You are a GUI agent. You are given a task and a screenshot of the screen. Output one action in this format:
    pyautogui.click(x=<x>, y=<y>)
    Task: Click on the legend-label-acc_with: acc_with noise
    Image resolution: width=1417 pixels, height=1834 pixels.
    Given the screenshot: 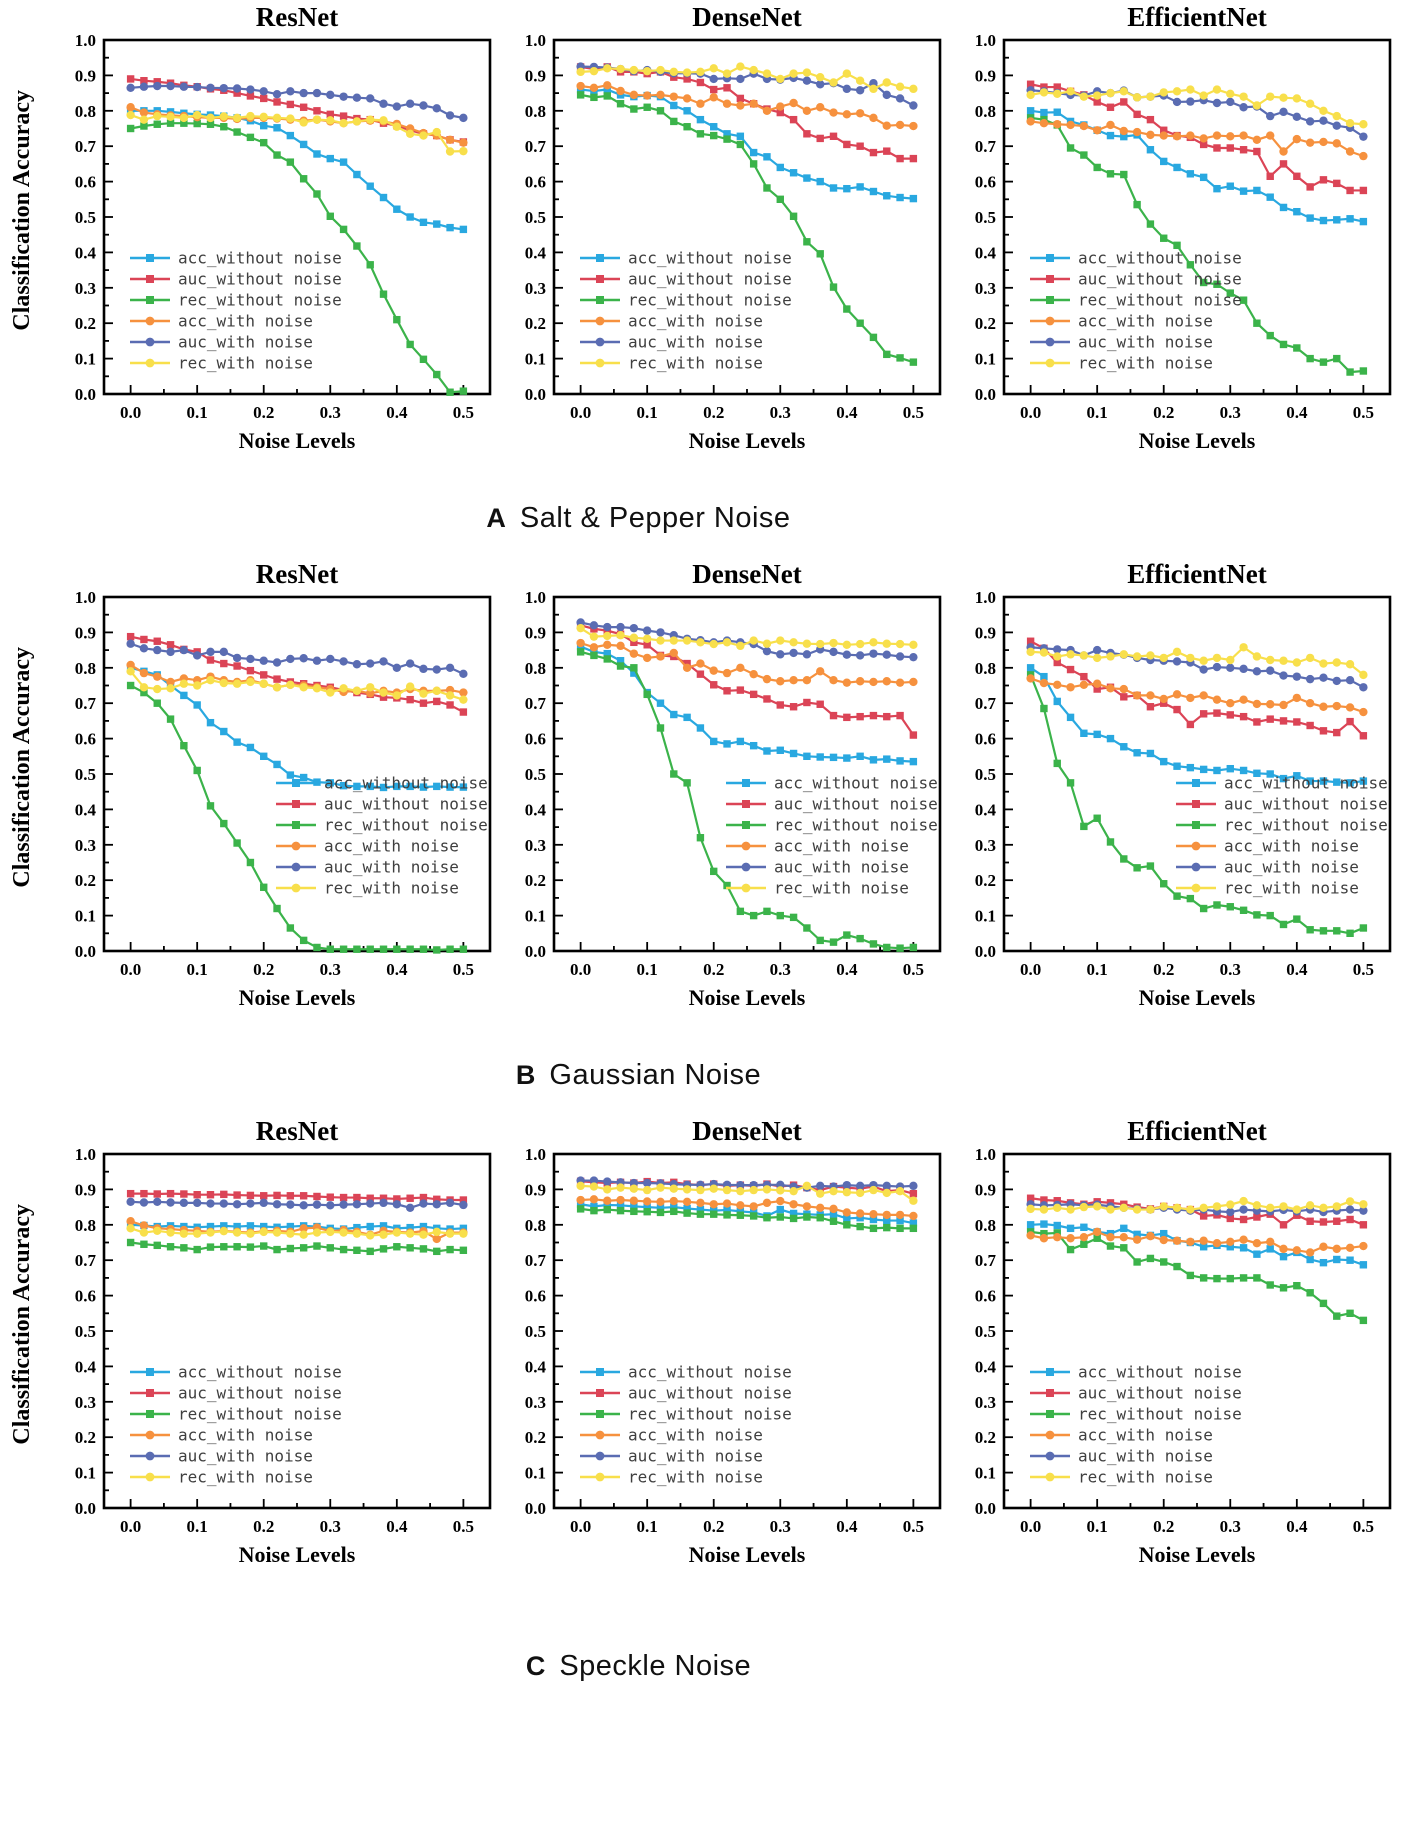 What is the action you would take?
    pyautogui.click(x=1291, y=846)
    